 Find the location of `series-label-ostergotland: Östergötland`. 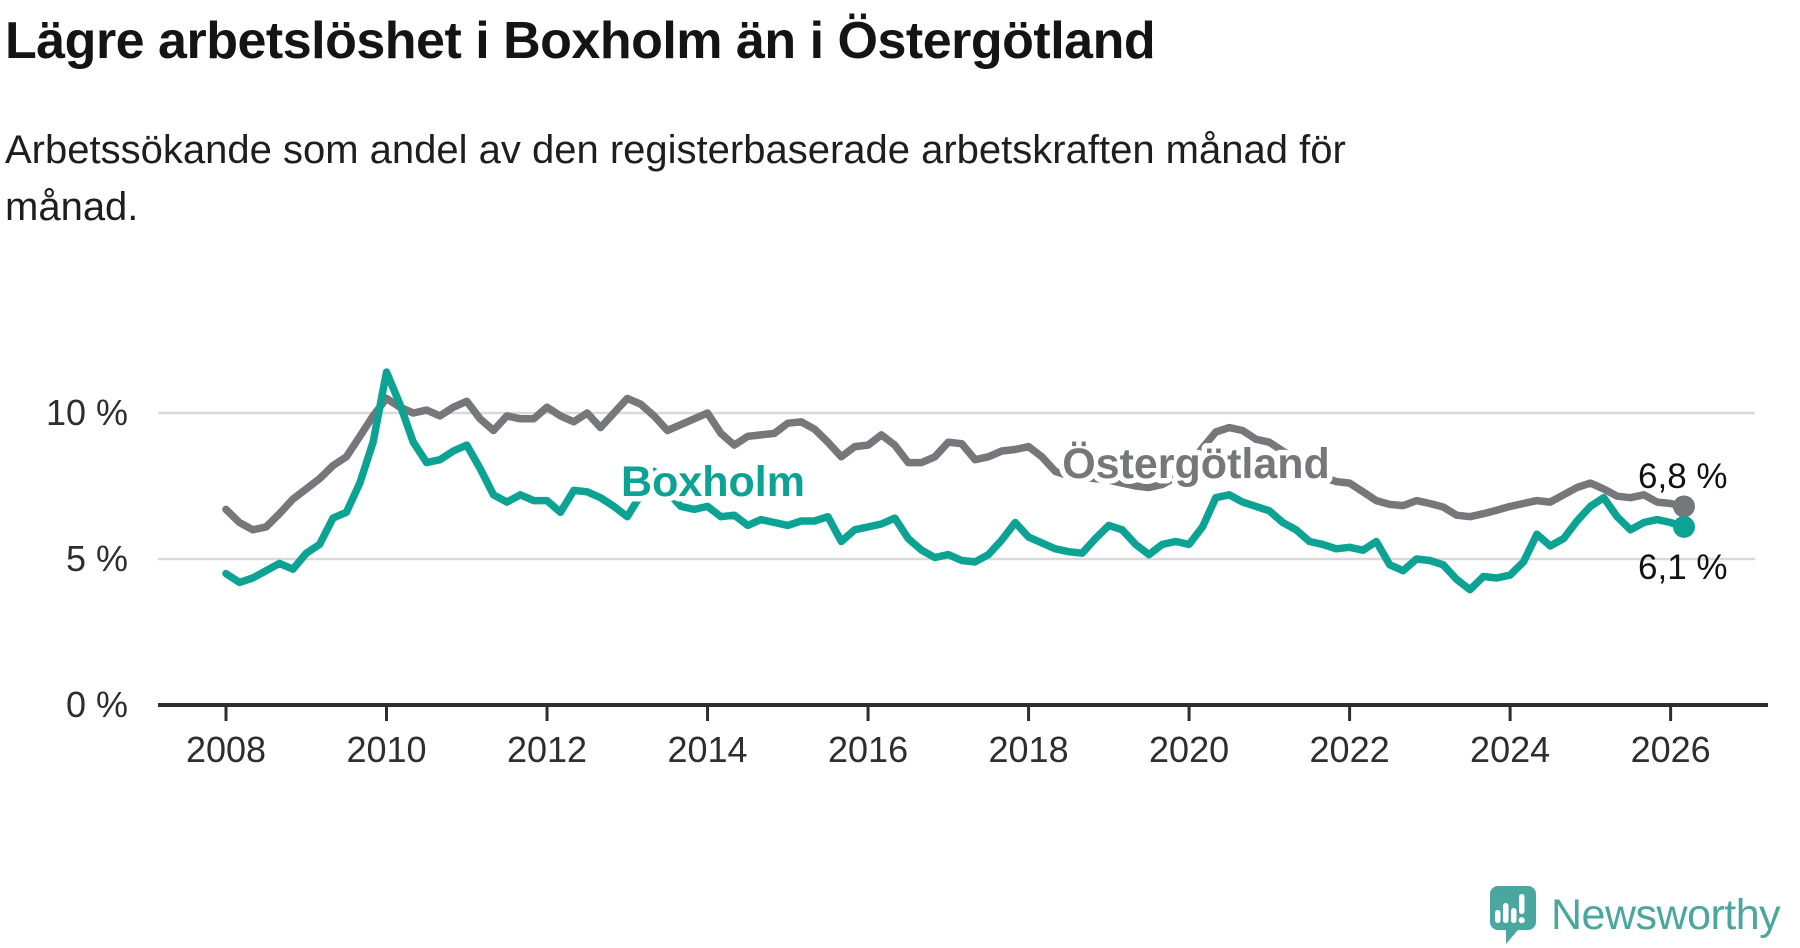

series-label-ostergotland: Östergötland is located at coordinates (1196, 464).